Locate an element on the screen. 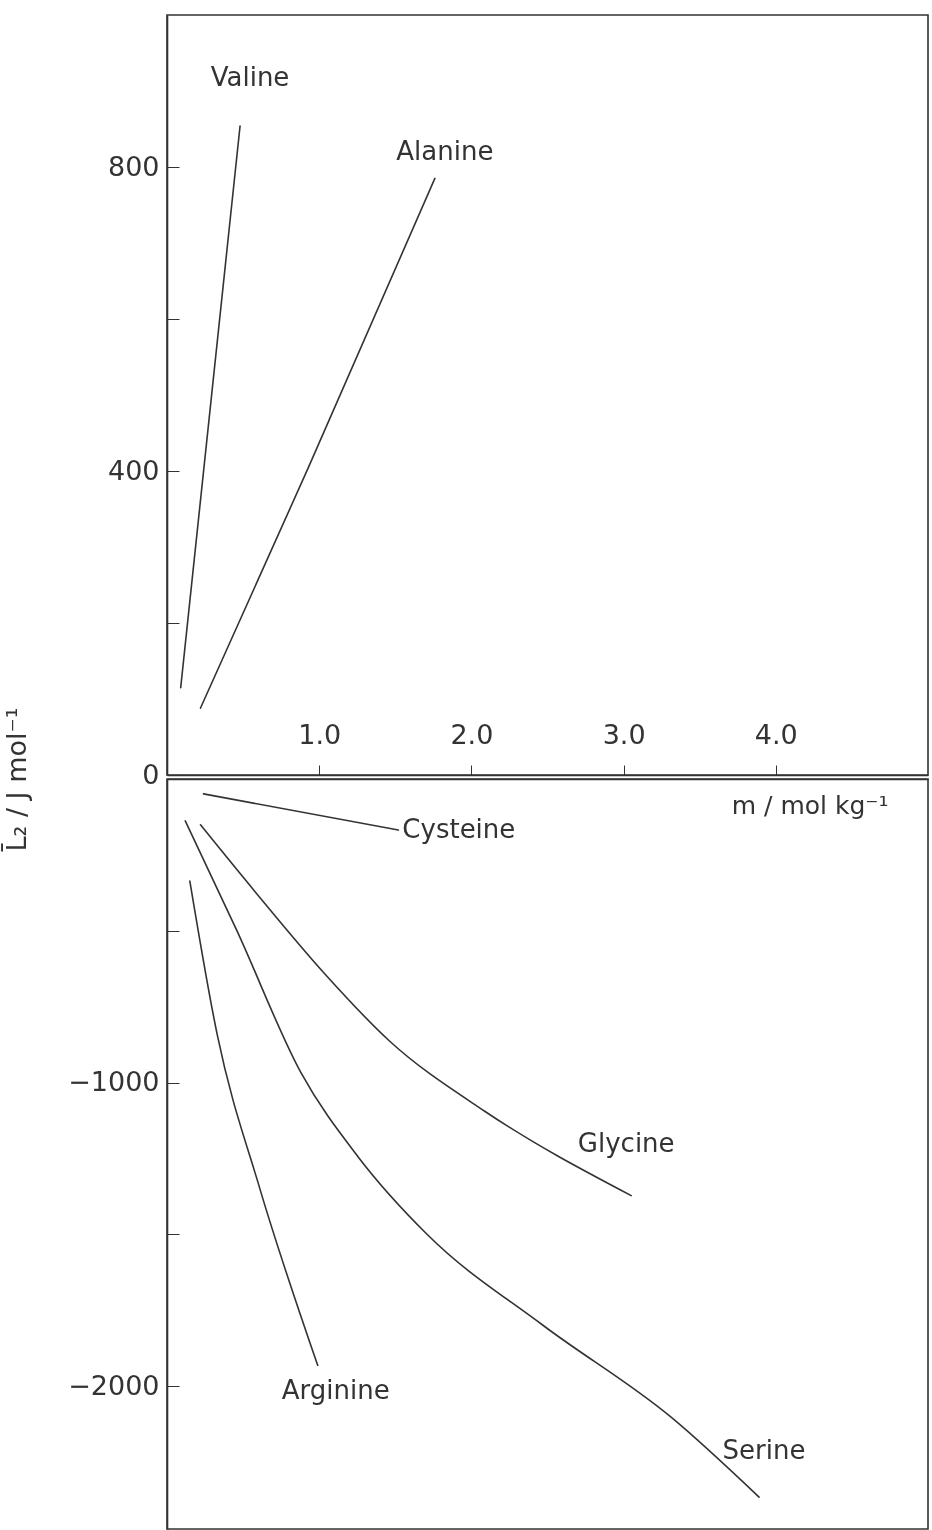 The width and height of the screenshot is (932, 1530). x-axis-title: m / mol kg⁻¹ is located at coordinates (810, 805).